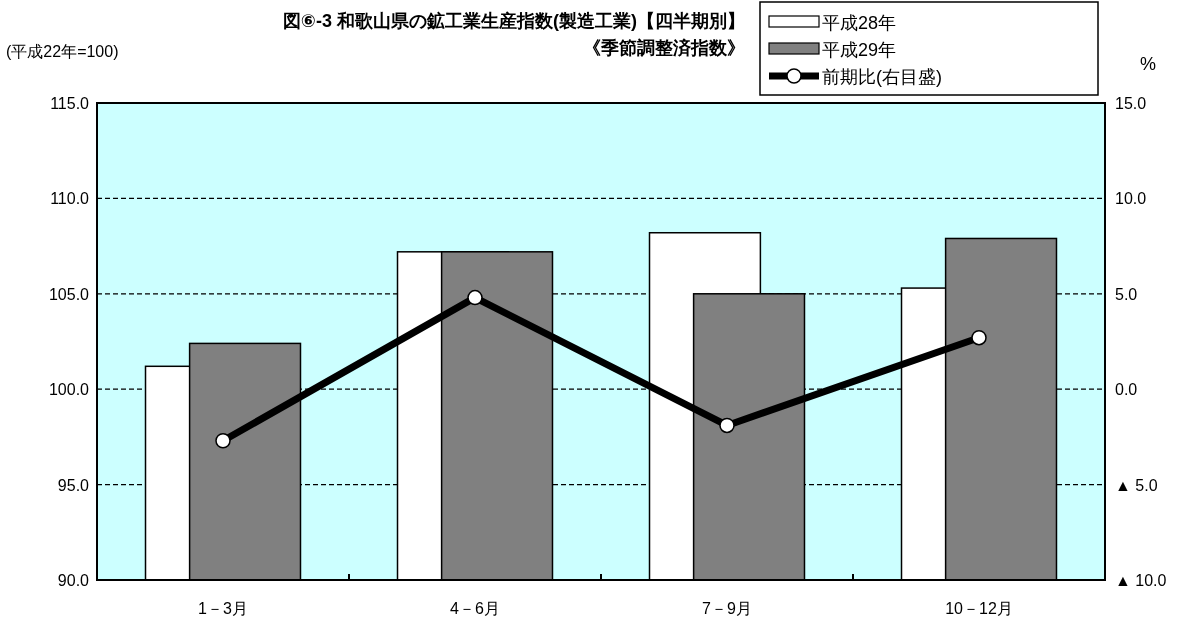  I want to click on y-tick-label: 90.0, so click(73, 580).